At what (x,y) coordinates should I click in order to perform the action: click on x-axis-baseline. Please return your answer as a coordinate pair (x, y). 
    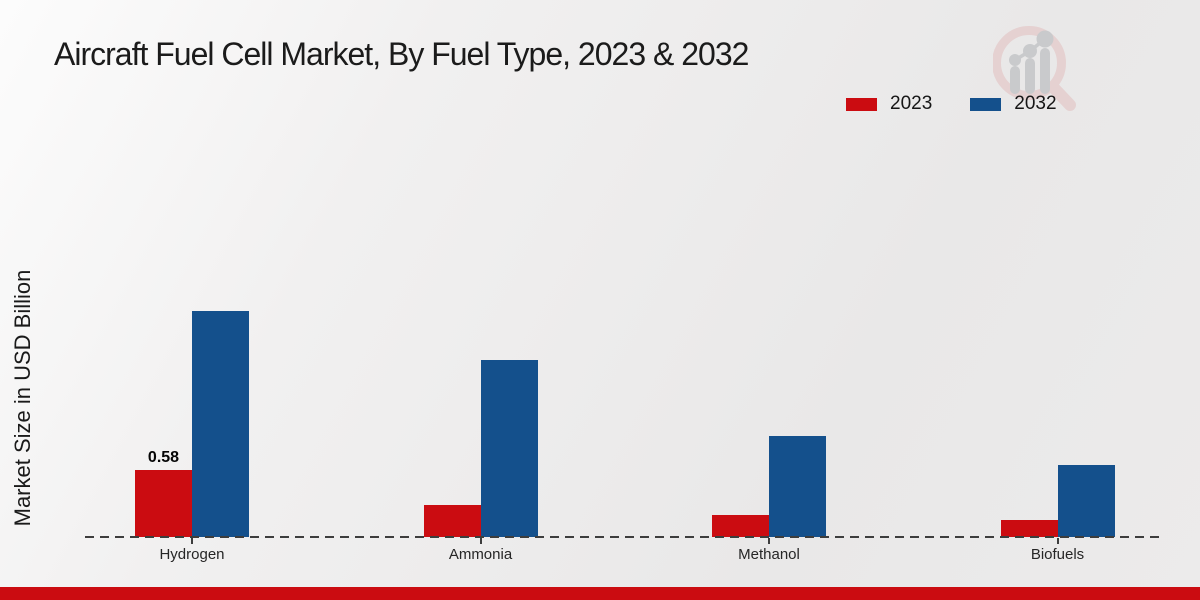
    Looking at the image, I should click on (625, 537).